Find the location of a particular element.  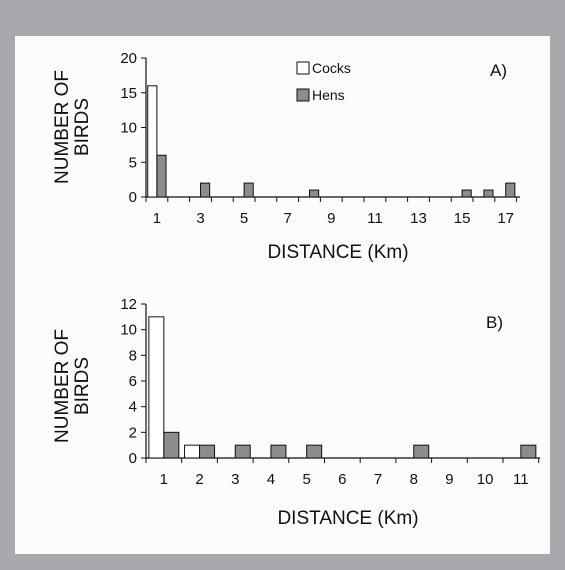

x-tick-label: 8 is located at coordinates (414, 479).